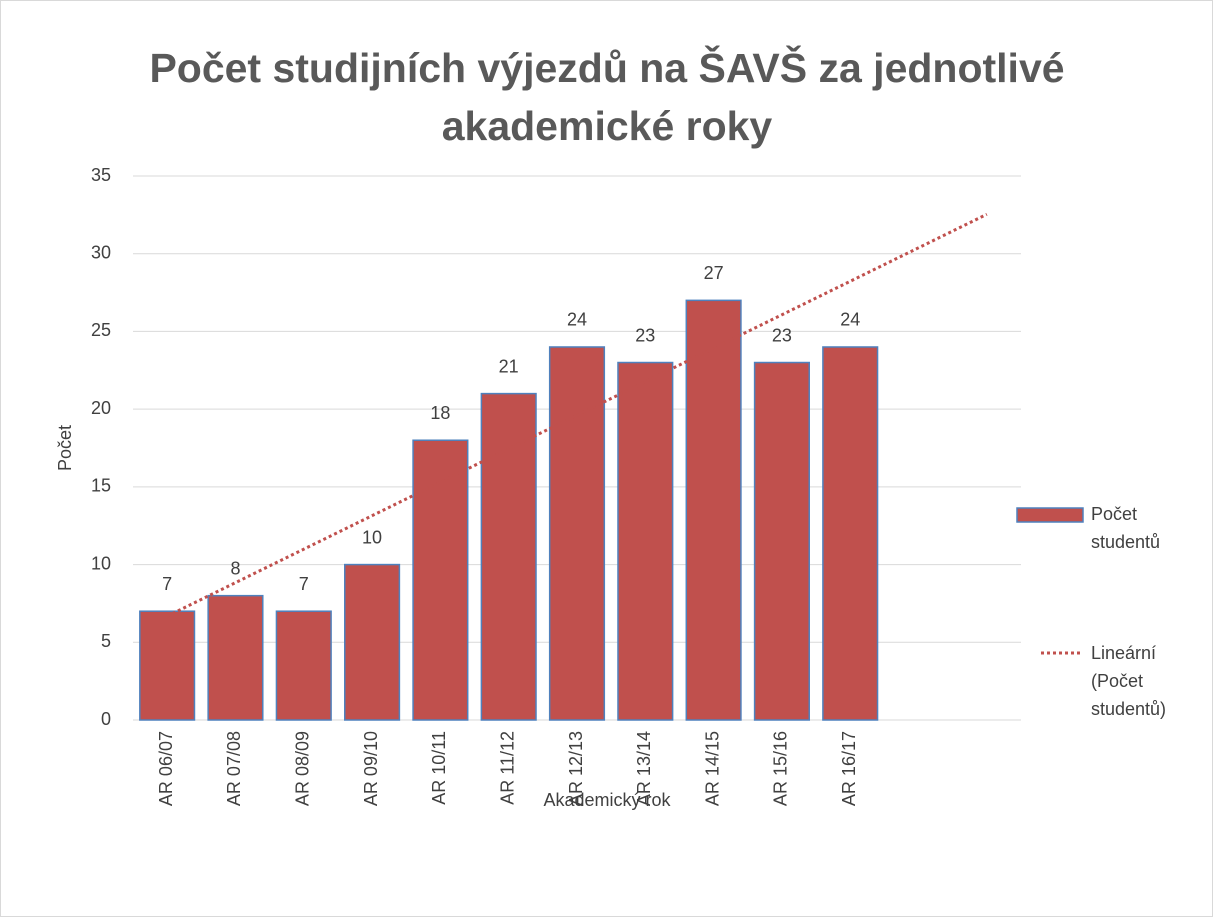 The image size is (1213, 917). I want to click on y-tick-label: 0, so click(106, 719).